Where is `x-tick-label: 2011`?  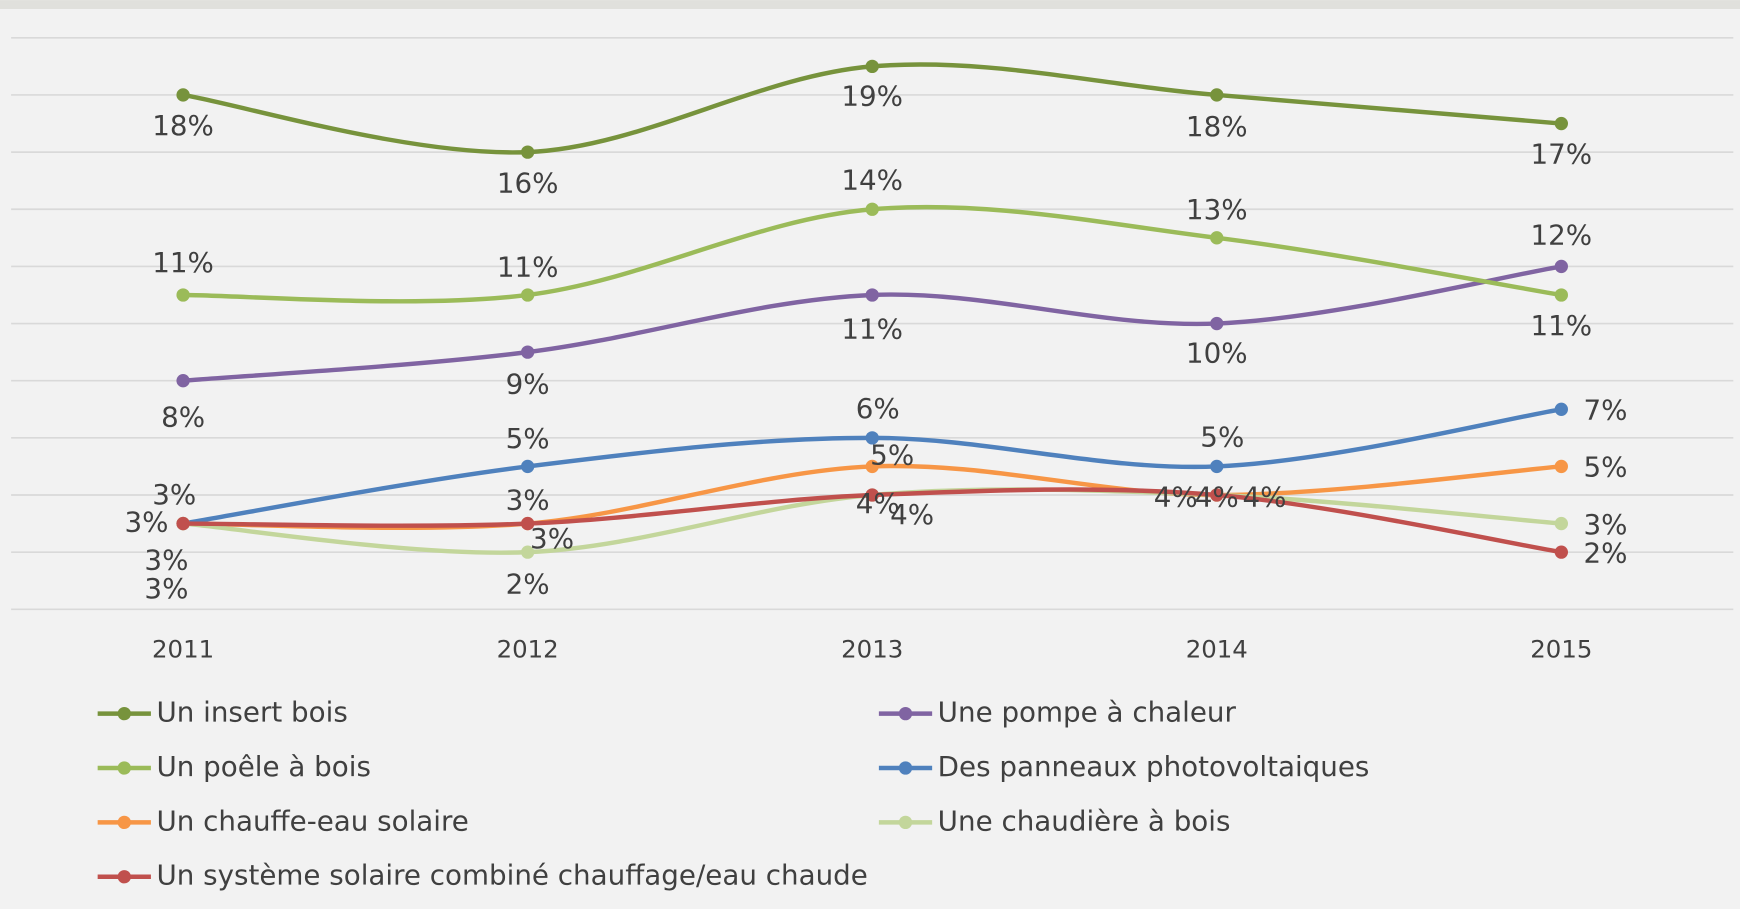 x-tick-label: 2011 is located at coordinates (183, 648).